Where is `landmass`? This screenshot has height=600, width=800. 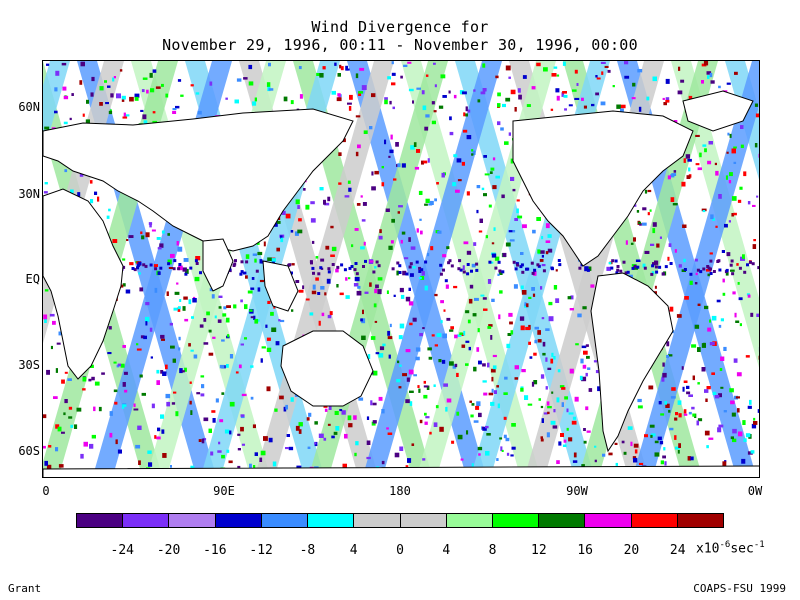 landmass is located at coordinates (83, 284).